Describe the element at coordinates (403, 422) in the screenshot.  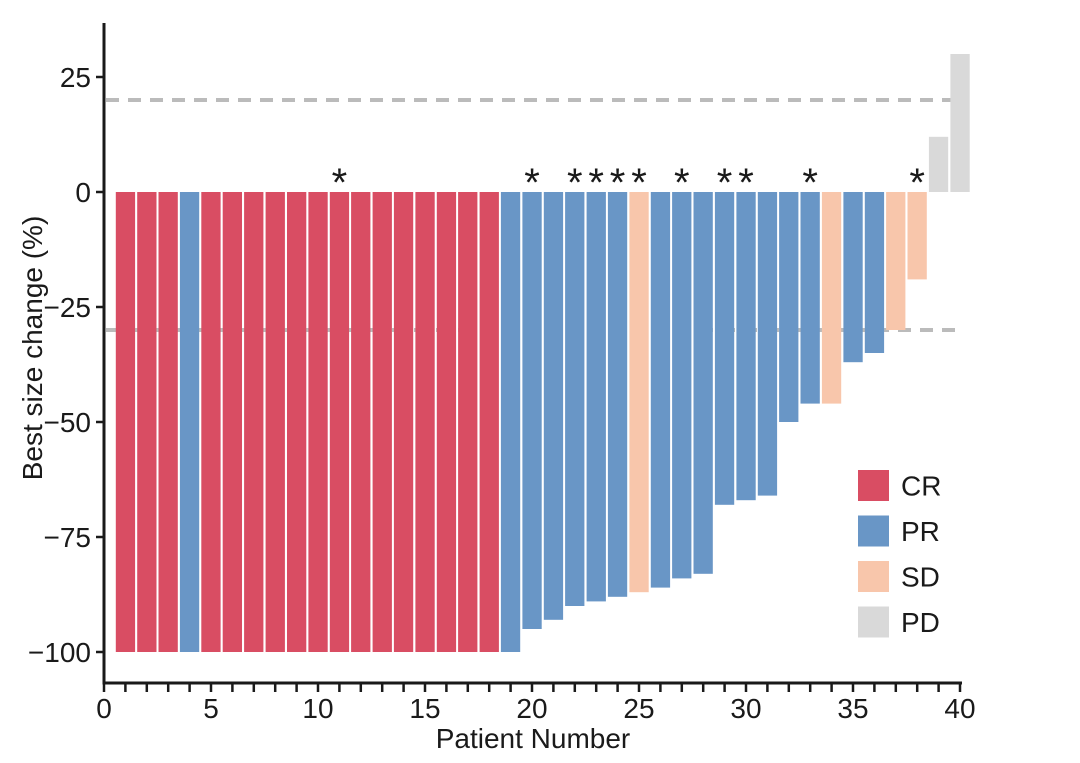
I see `bar-patient-14-cr` at that location.